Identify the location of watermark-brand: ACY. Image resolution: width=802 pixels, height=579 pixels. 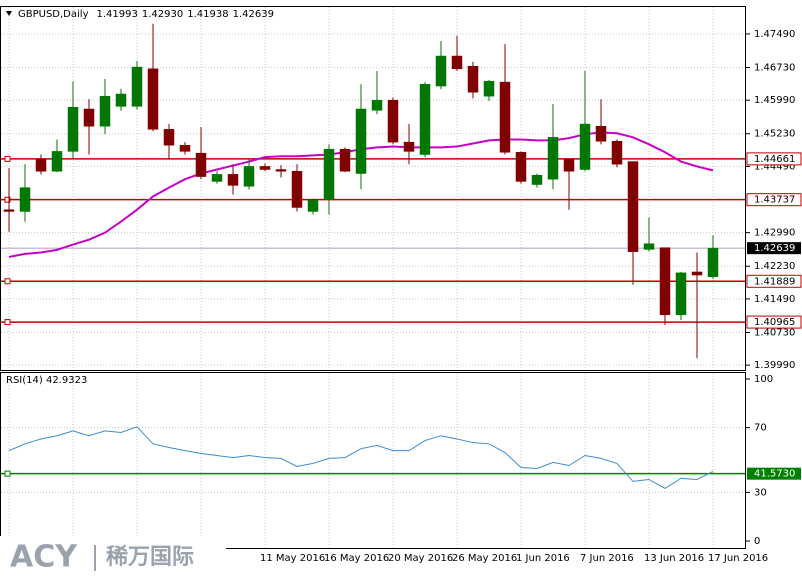
(44, 557).